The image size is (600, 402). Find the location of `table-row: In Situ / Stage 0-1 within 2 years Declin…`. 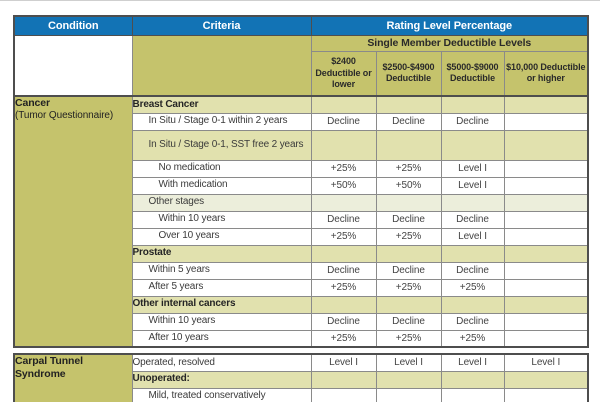

table-row: In Situ / Stage 0-1 within 2 years Declin… is located at coordinates (301, 121).